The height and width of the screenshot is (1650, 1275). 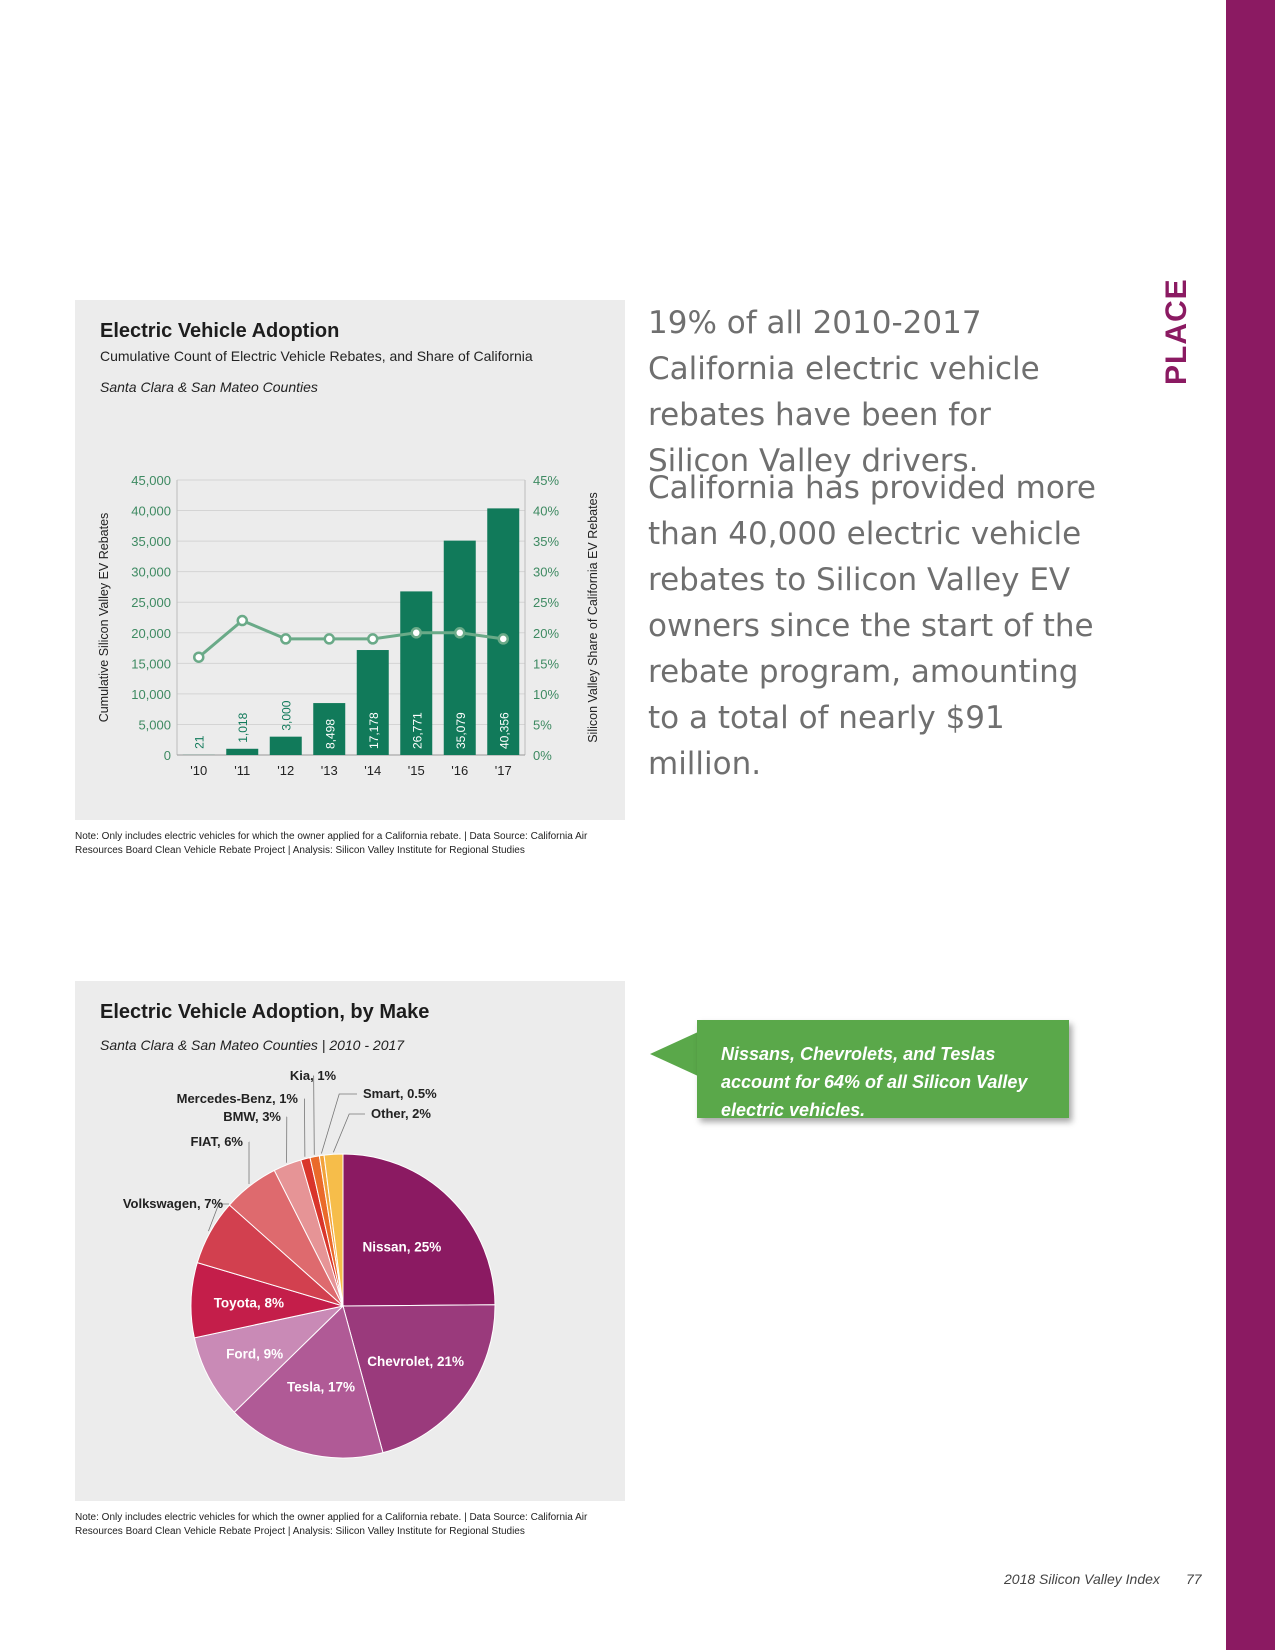 What do you see at coordinates (151, 663) in the screenshot?
I see `y-tick-label: 15,000` at bounding box center [151, 663].